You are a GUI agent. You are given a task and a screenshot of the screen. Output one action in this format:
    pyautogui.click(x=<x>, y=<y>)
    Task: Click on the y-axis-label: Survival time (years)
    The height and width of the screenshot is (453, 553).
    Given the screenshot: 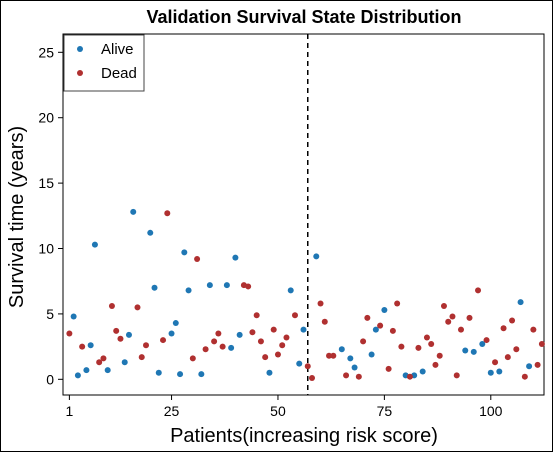 What is the action you would take?
    pyautogui.click(x=17, y=217)
    